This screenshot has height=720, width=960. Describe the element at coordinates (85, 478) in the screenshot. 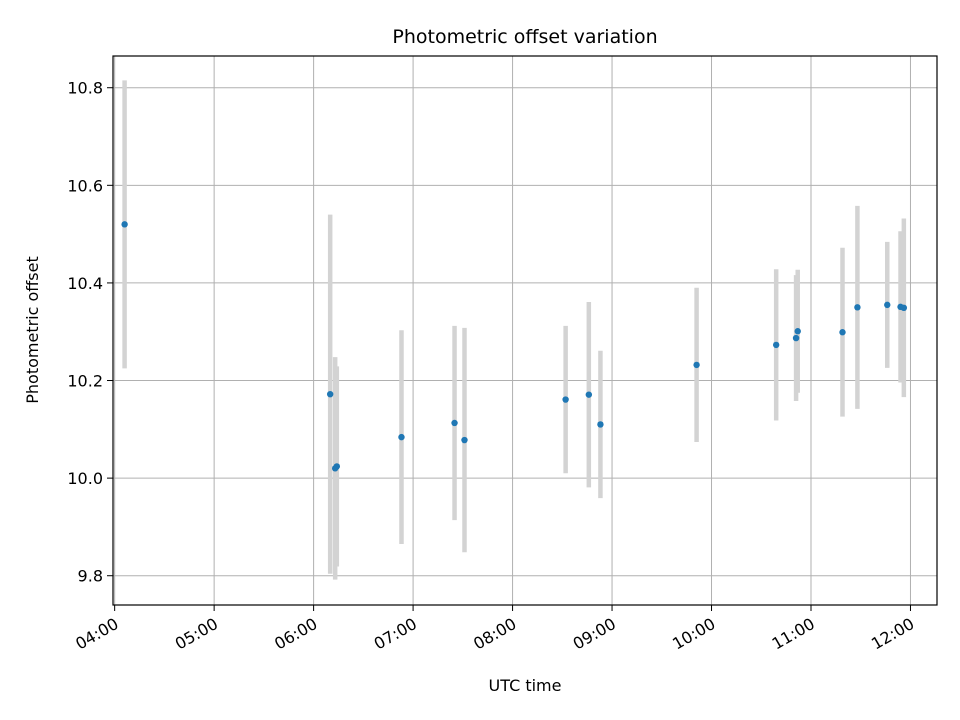

I see `y-tick-label: 10.0` at that location.